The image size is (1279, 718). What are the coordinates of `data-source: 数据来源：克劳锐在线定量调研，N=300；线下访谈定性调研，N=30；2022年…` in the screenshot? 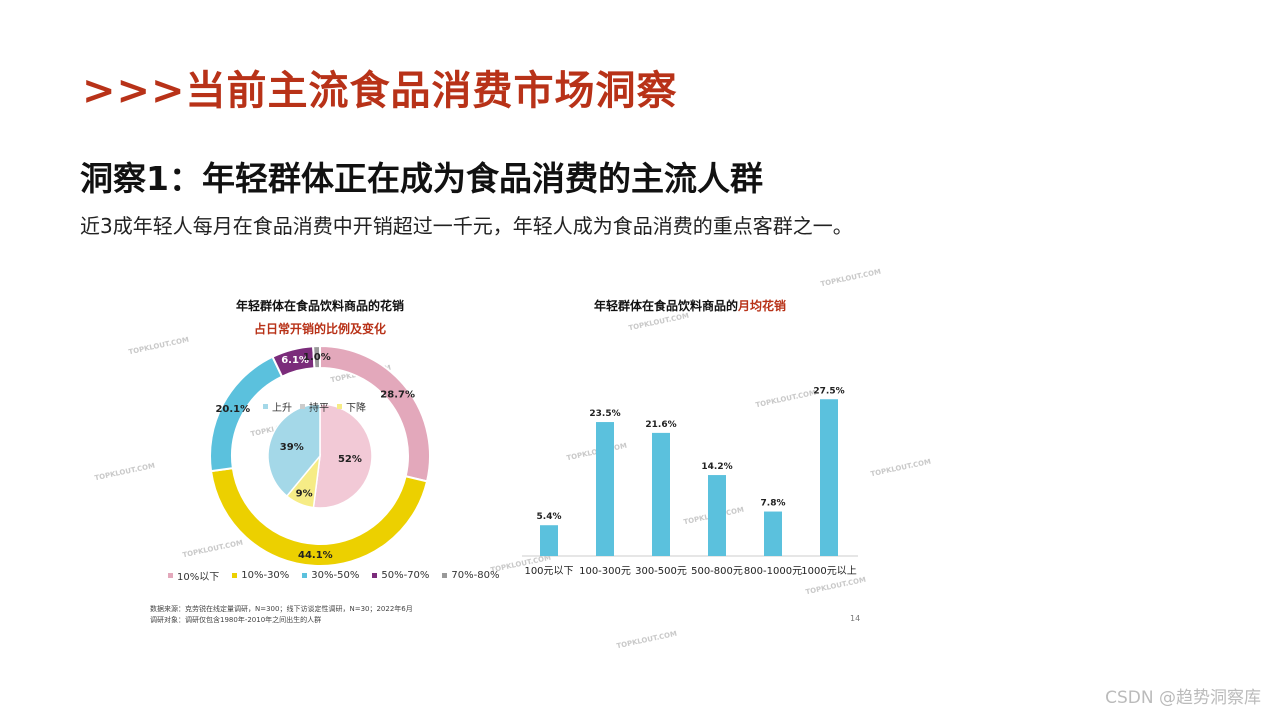 It's located at (281, 609).